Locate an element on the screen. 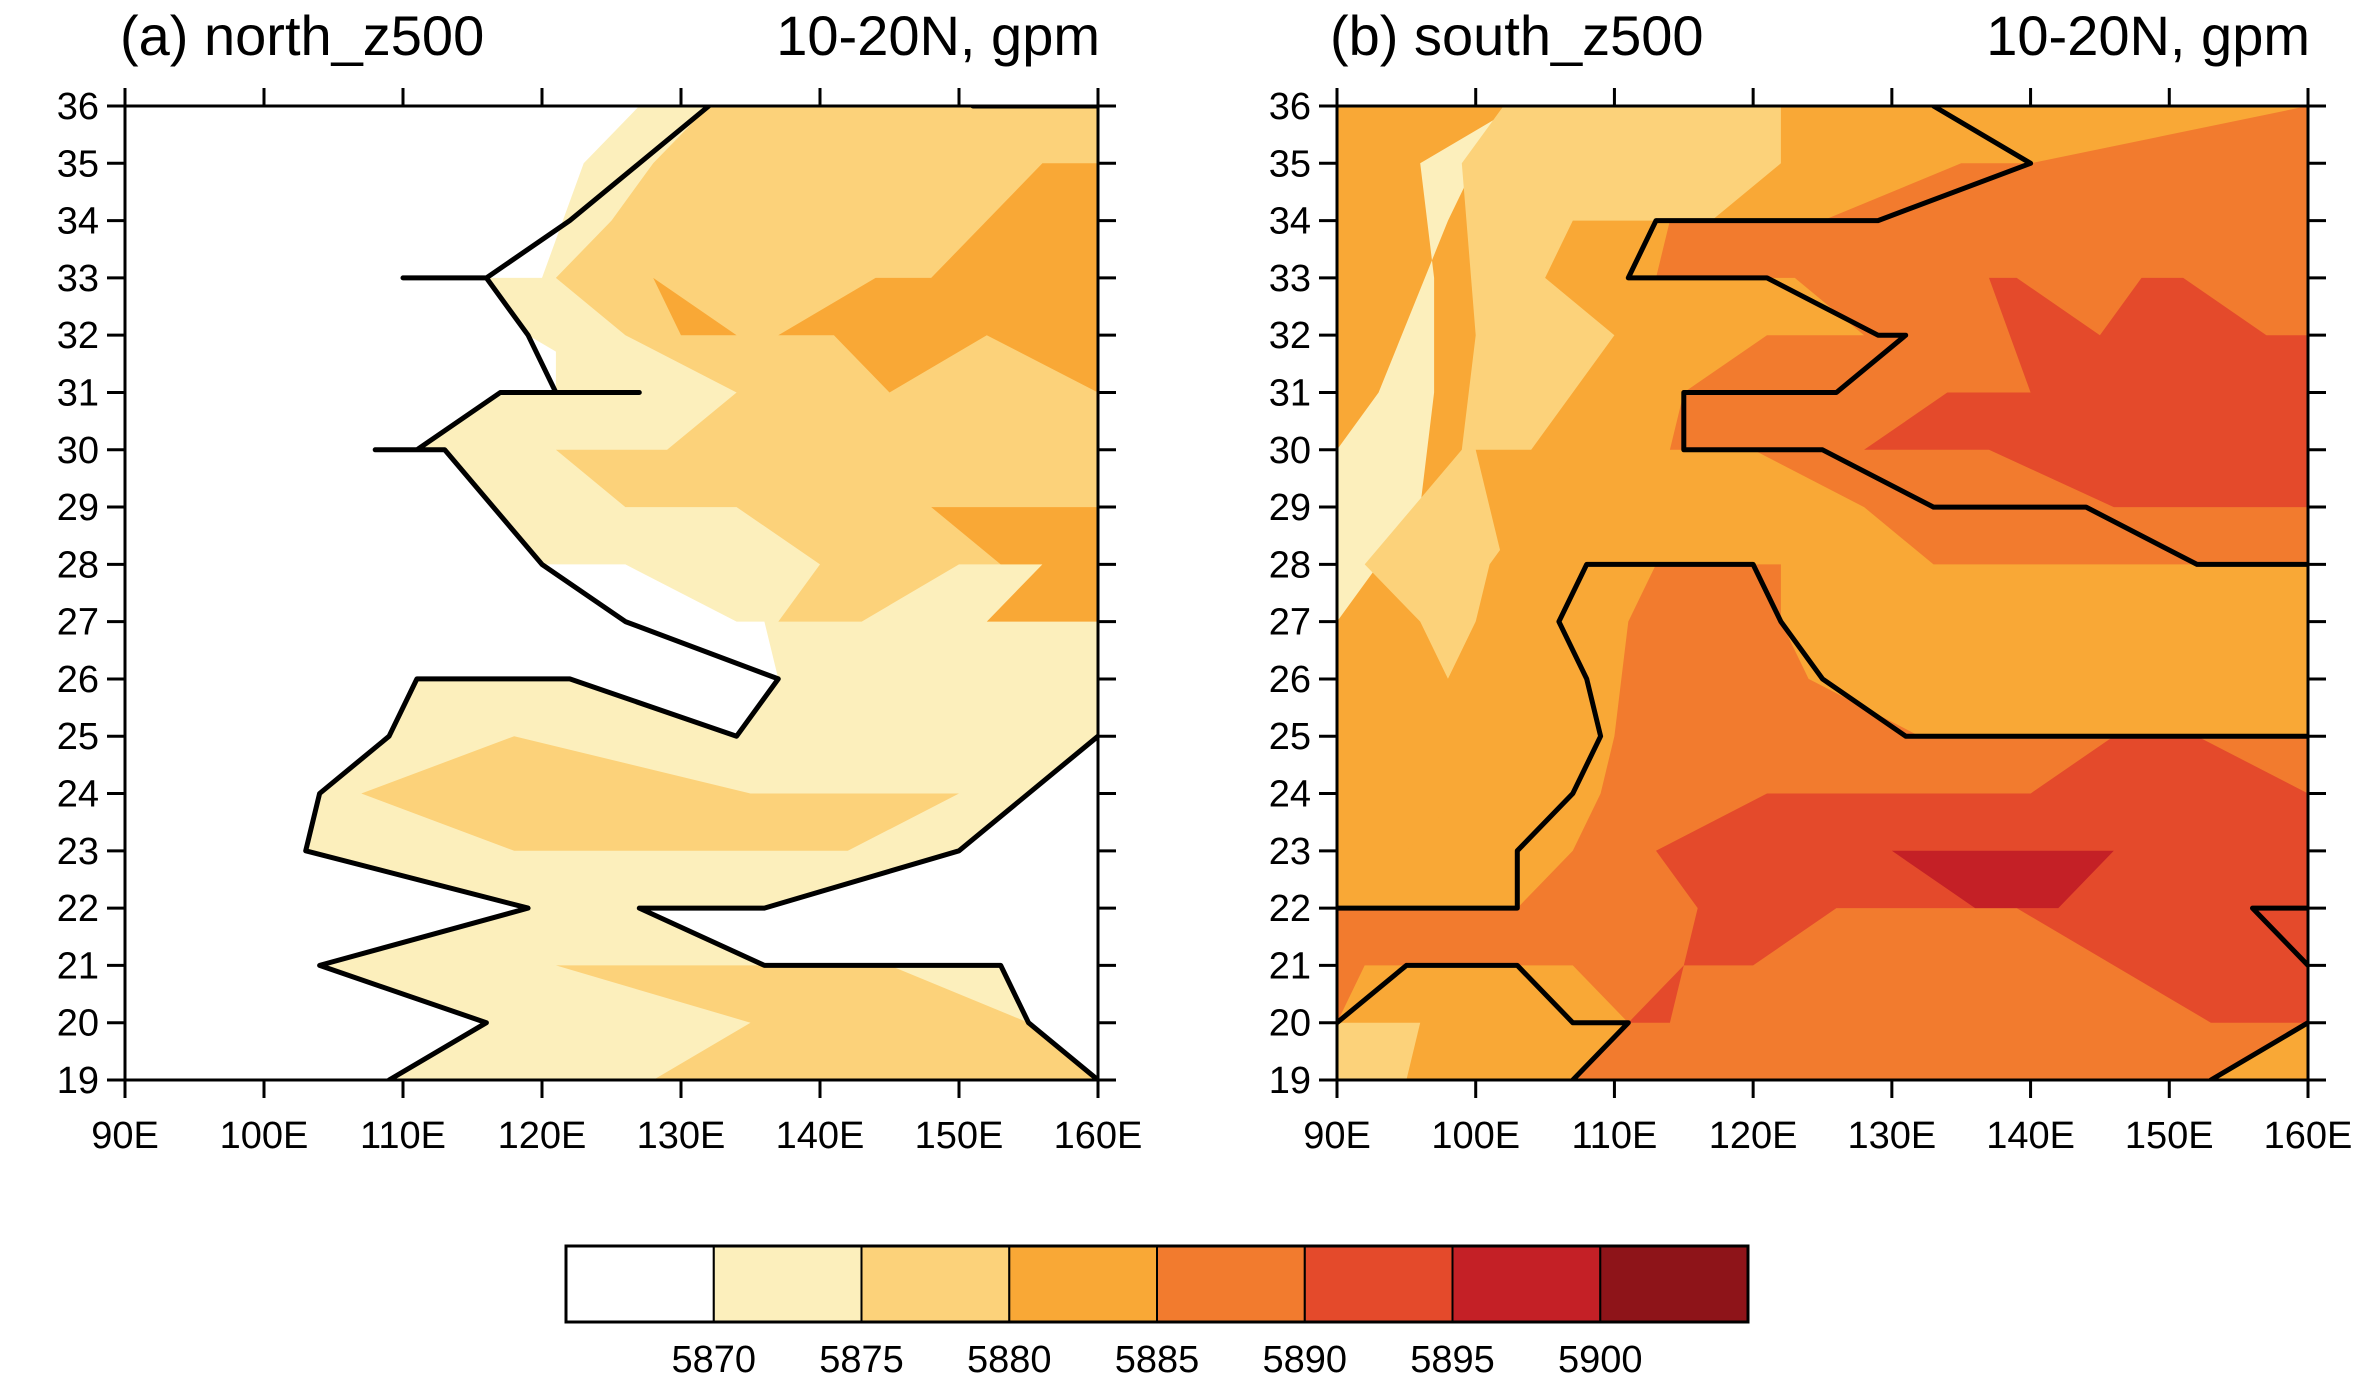 This screenshot has width=2368, height=1384. panel-a-ytick-label: 34 is located at coordinates (78, 222).